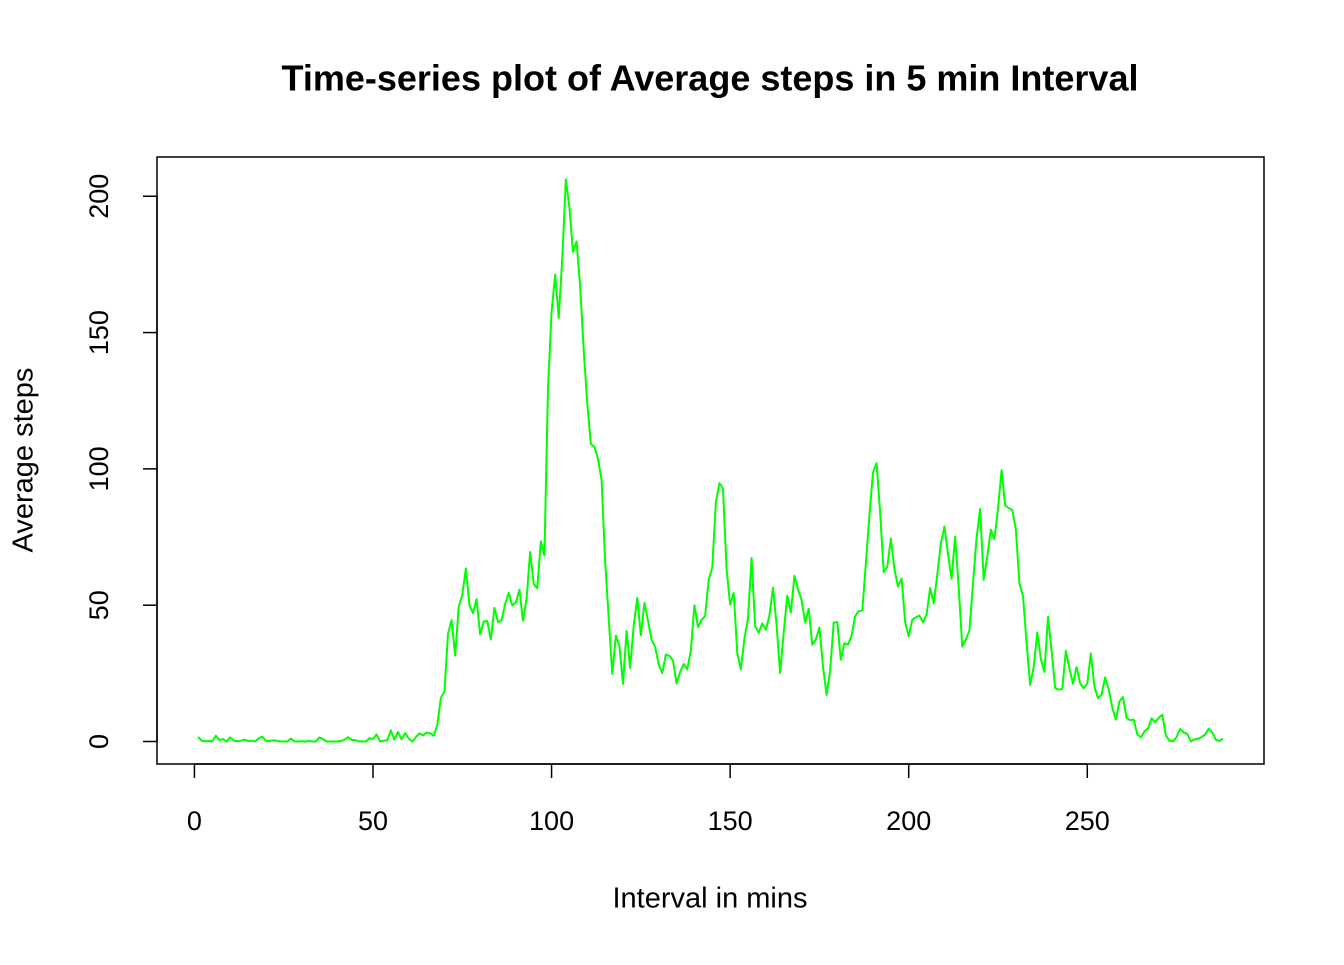 The height and width of the screenshot is (965, 1344). I want to click on x-tick-label: 150, so click(730, 821).